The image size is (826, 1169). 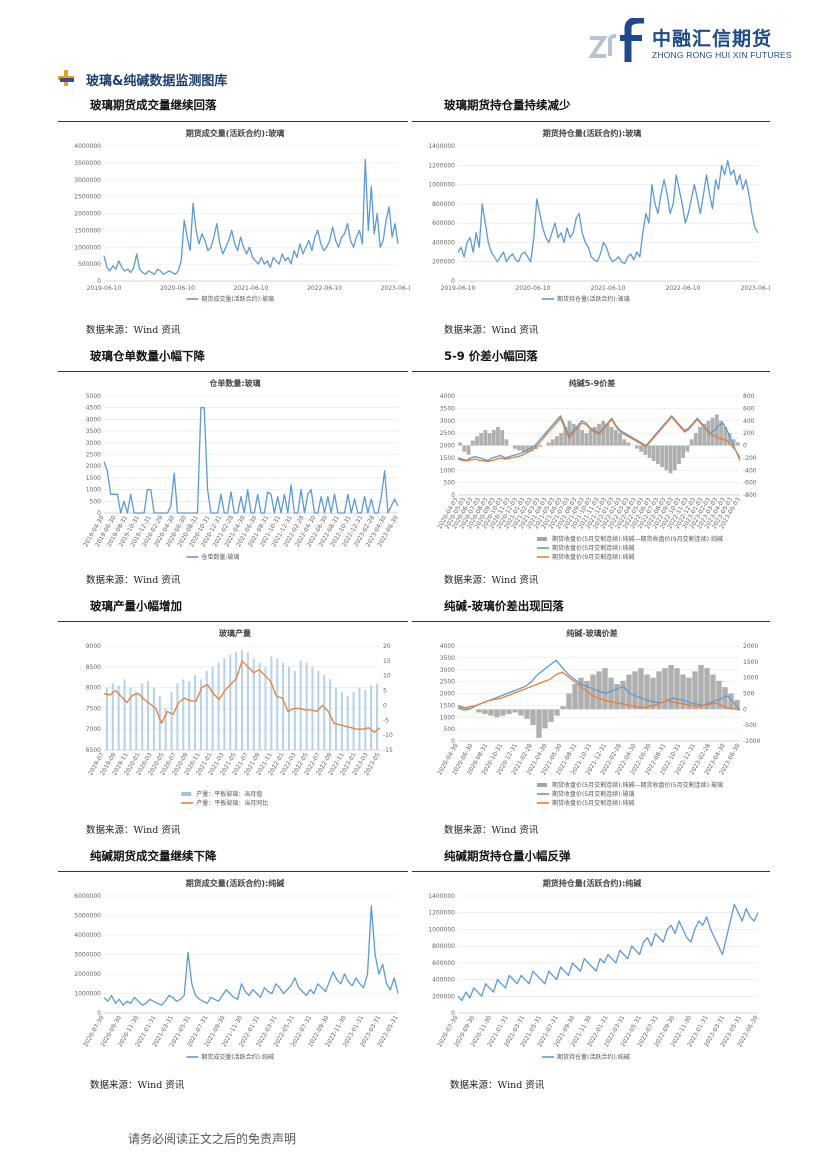 What do you see at coordinates (443, 262) in the screenshot?
I see `y-tick-label: 200000` at bounding box center [443, 262].